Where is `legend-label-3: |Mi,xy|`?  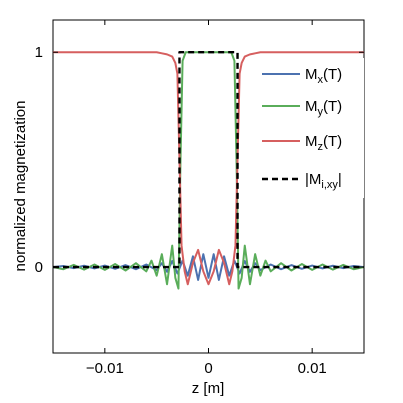
legend-label-3: |Mi,xy| is located at coordinates (323, 181).